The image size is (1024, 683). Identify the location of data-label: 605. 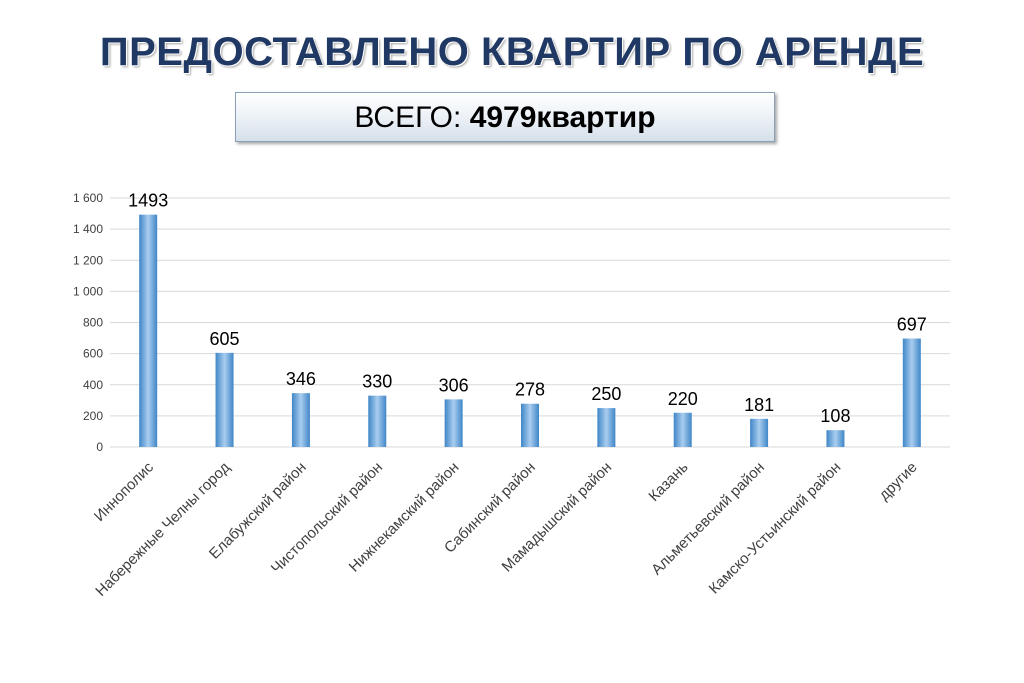
(225, 339).